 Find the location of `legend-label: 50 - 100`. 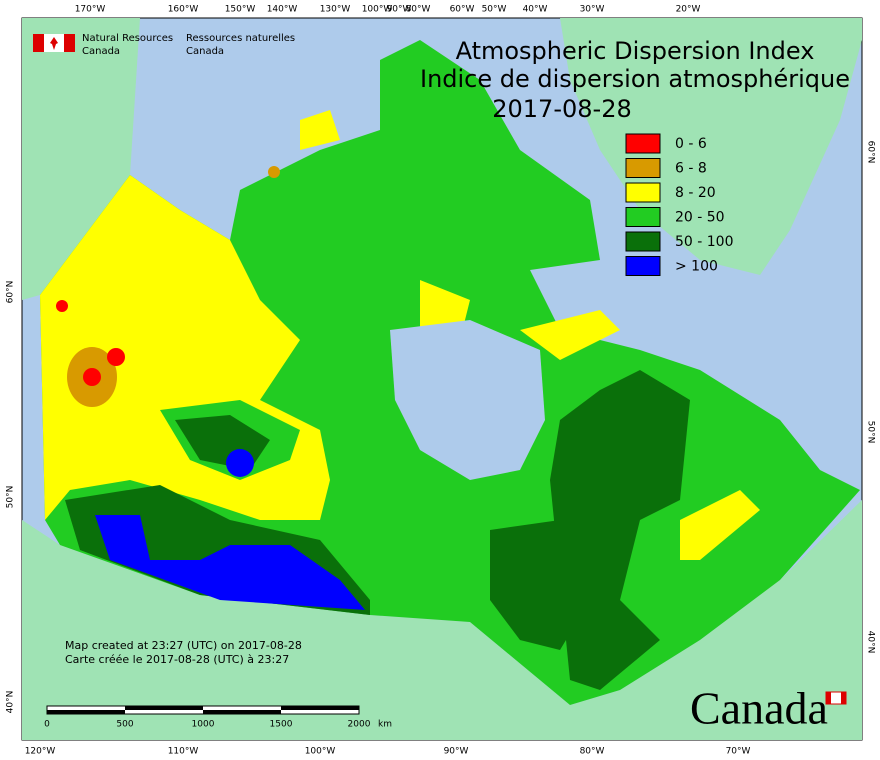

legend-label: 50 - 100 is located at coordinates (704, 242).